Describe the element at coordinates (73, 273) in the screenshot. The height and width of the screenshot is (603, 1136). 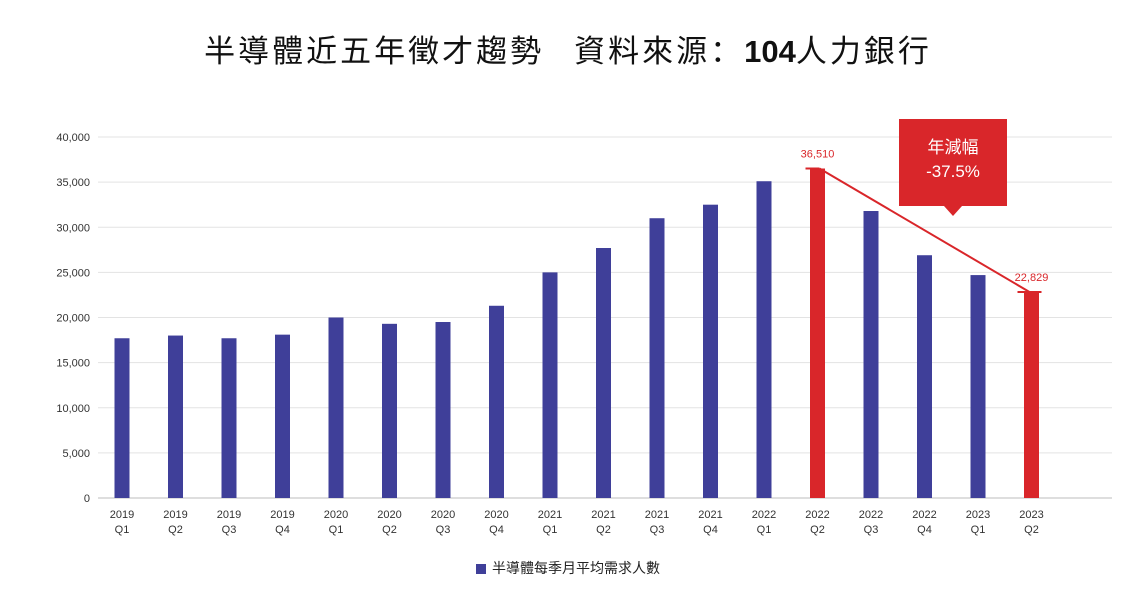
I see `y-tick-label: 25,000` at that location.